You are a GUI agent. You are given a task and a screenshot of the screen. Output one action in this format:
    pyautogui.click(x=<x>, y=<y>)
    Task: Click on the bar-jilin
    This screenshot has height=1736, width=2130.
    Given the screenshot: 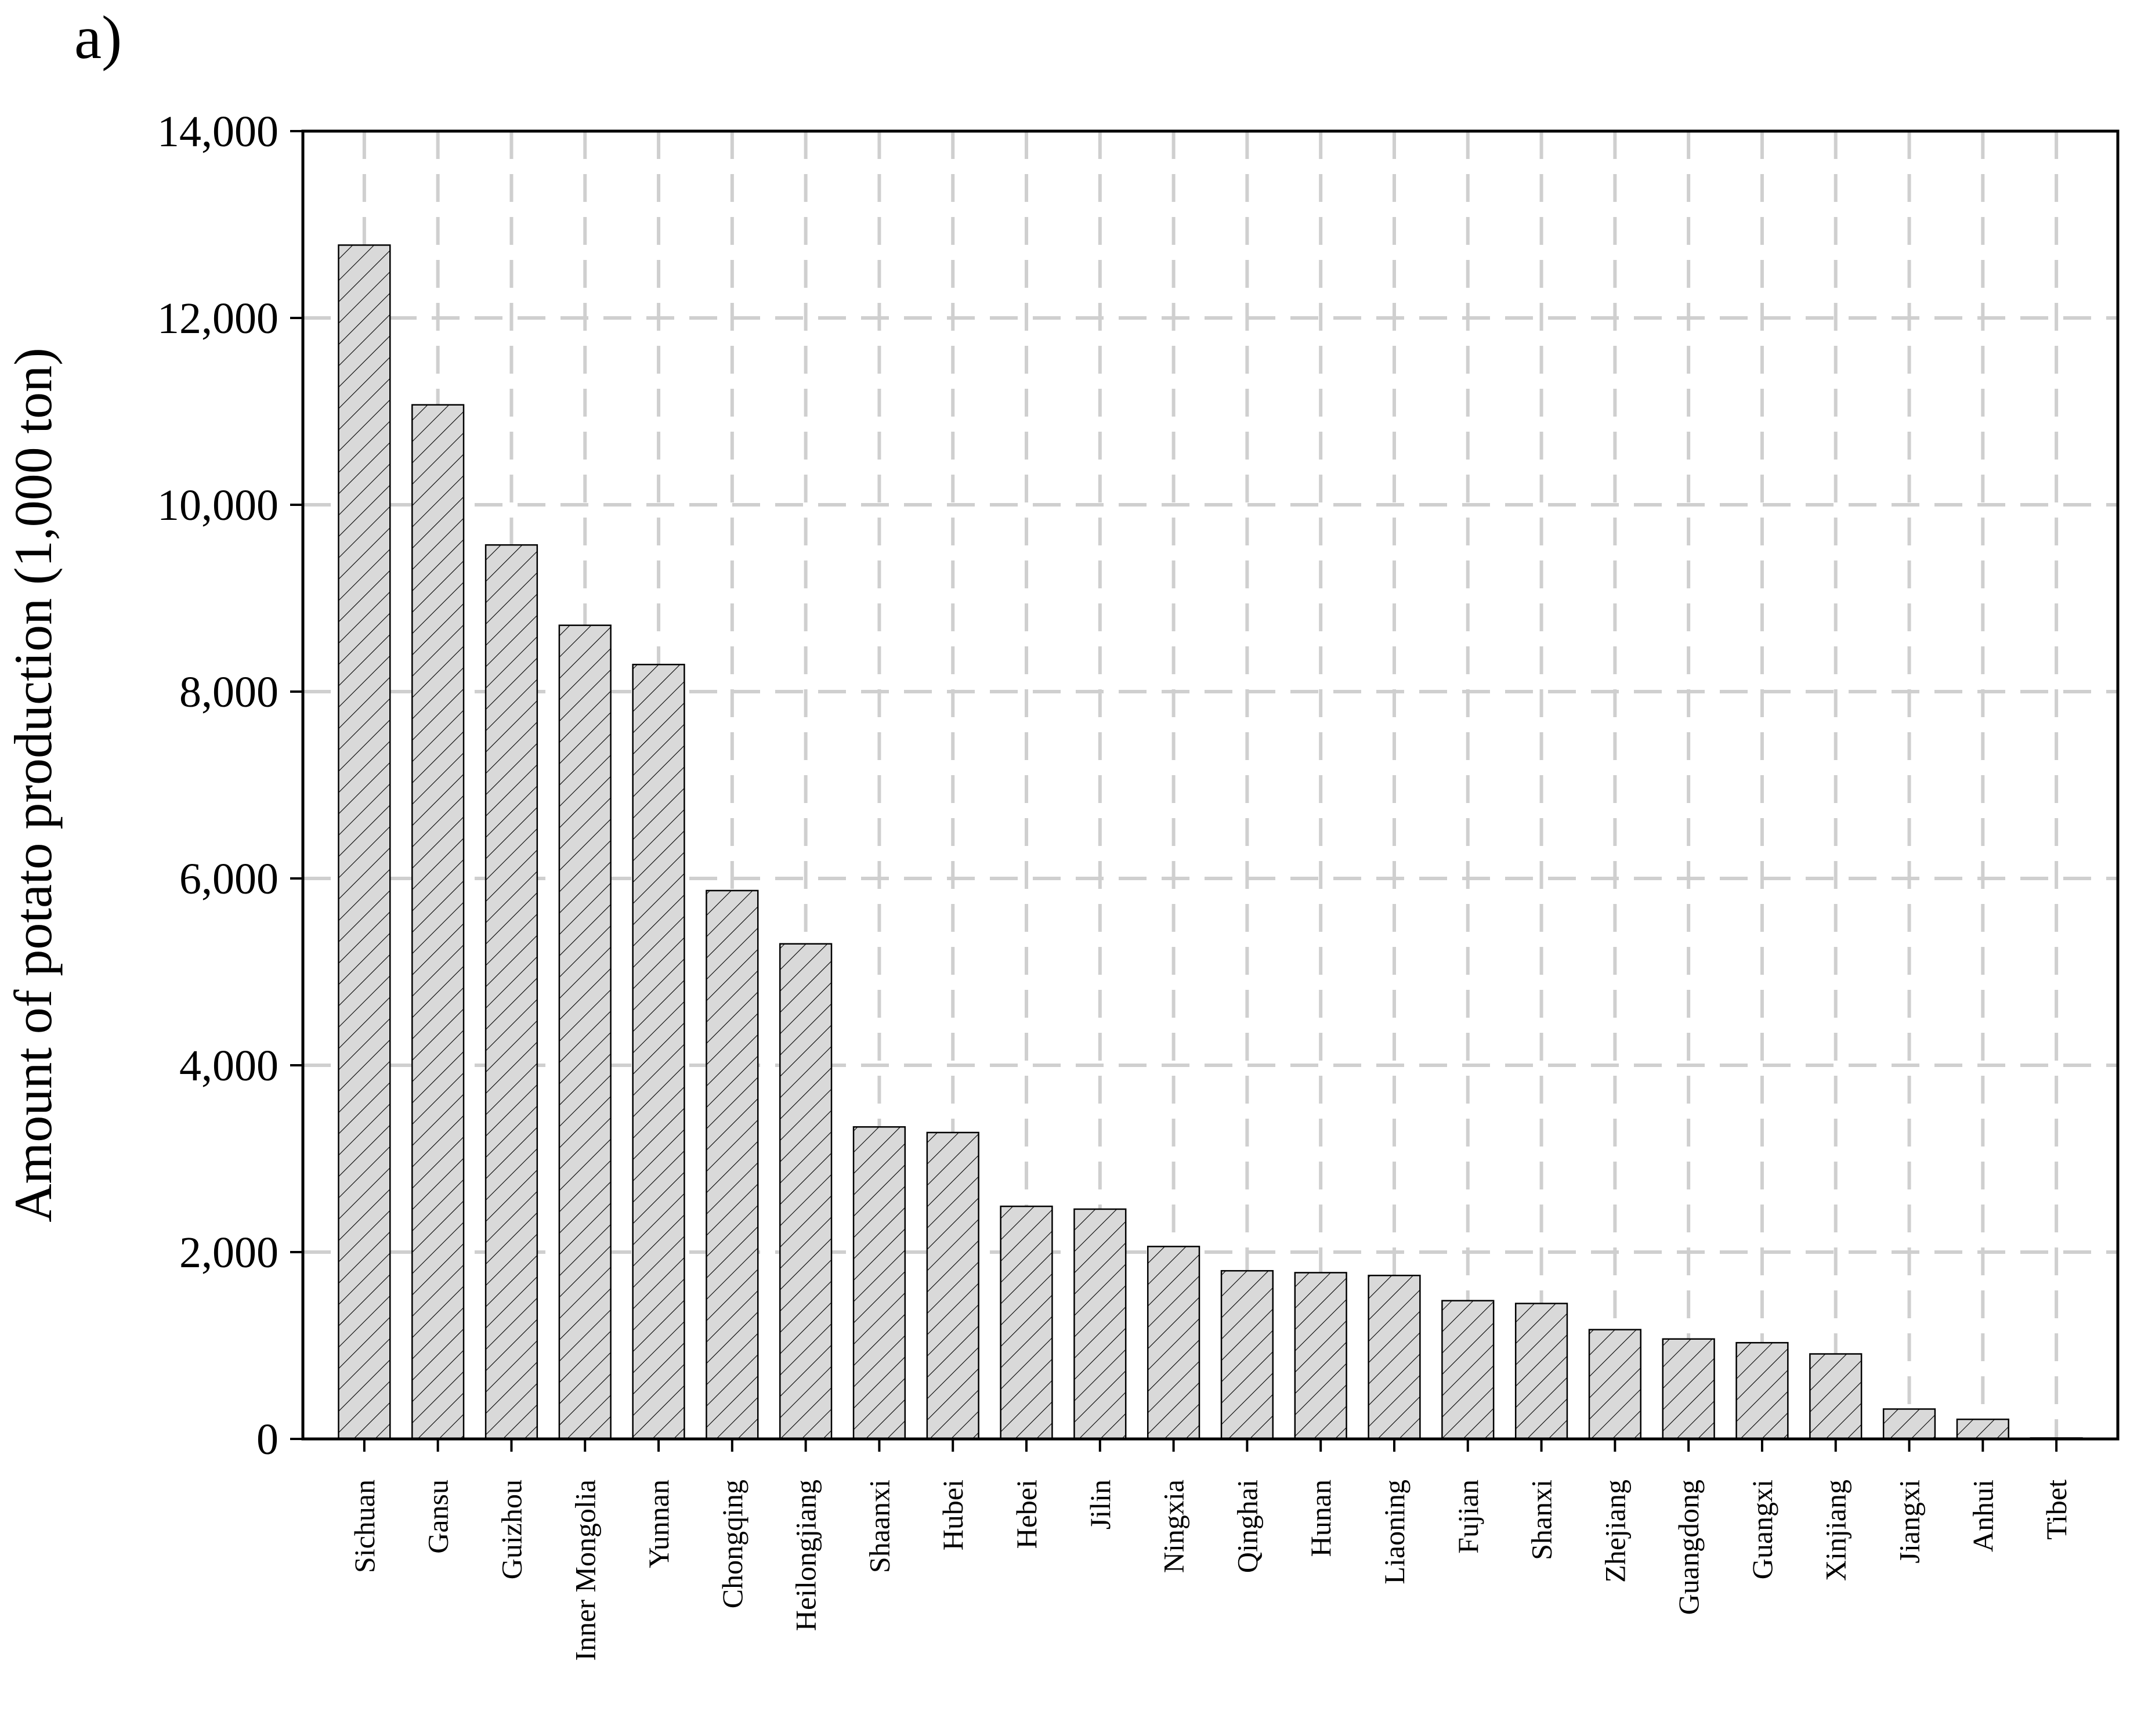 What is the action you would take?
    pyautogui.click(x=1100, y=1324)
    